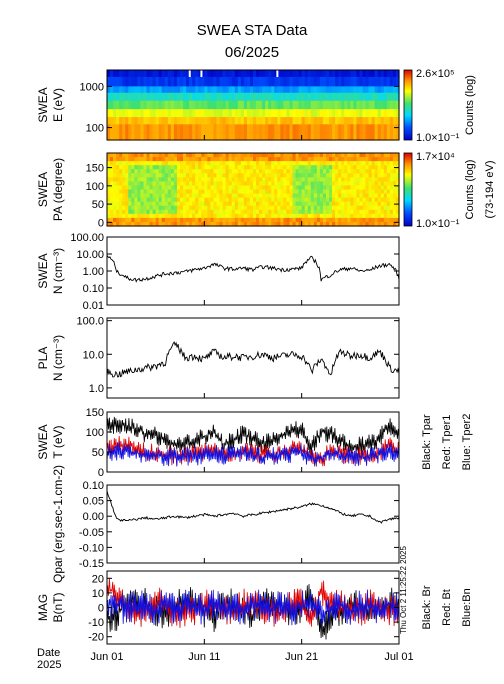 The image size is (504, 684). Describe the element at coordinates (91, 564) in the screenshot. I see `swea-heat-flux-ytick-label: -0.15` at that location.